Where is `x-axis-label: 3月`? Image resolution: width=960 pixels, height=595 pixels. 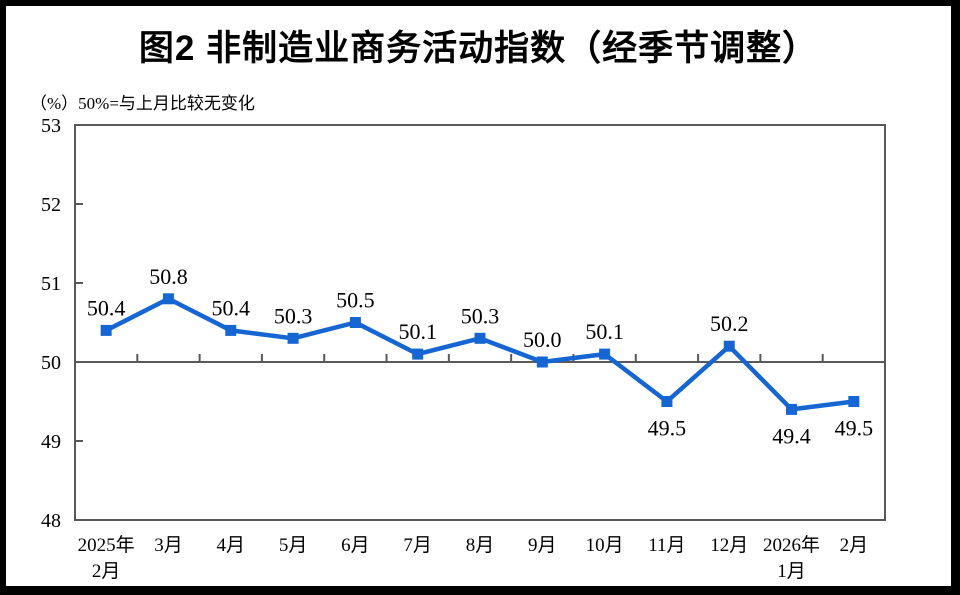
x-axis-label: 3月 is located at coordinates (168, 545).